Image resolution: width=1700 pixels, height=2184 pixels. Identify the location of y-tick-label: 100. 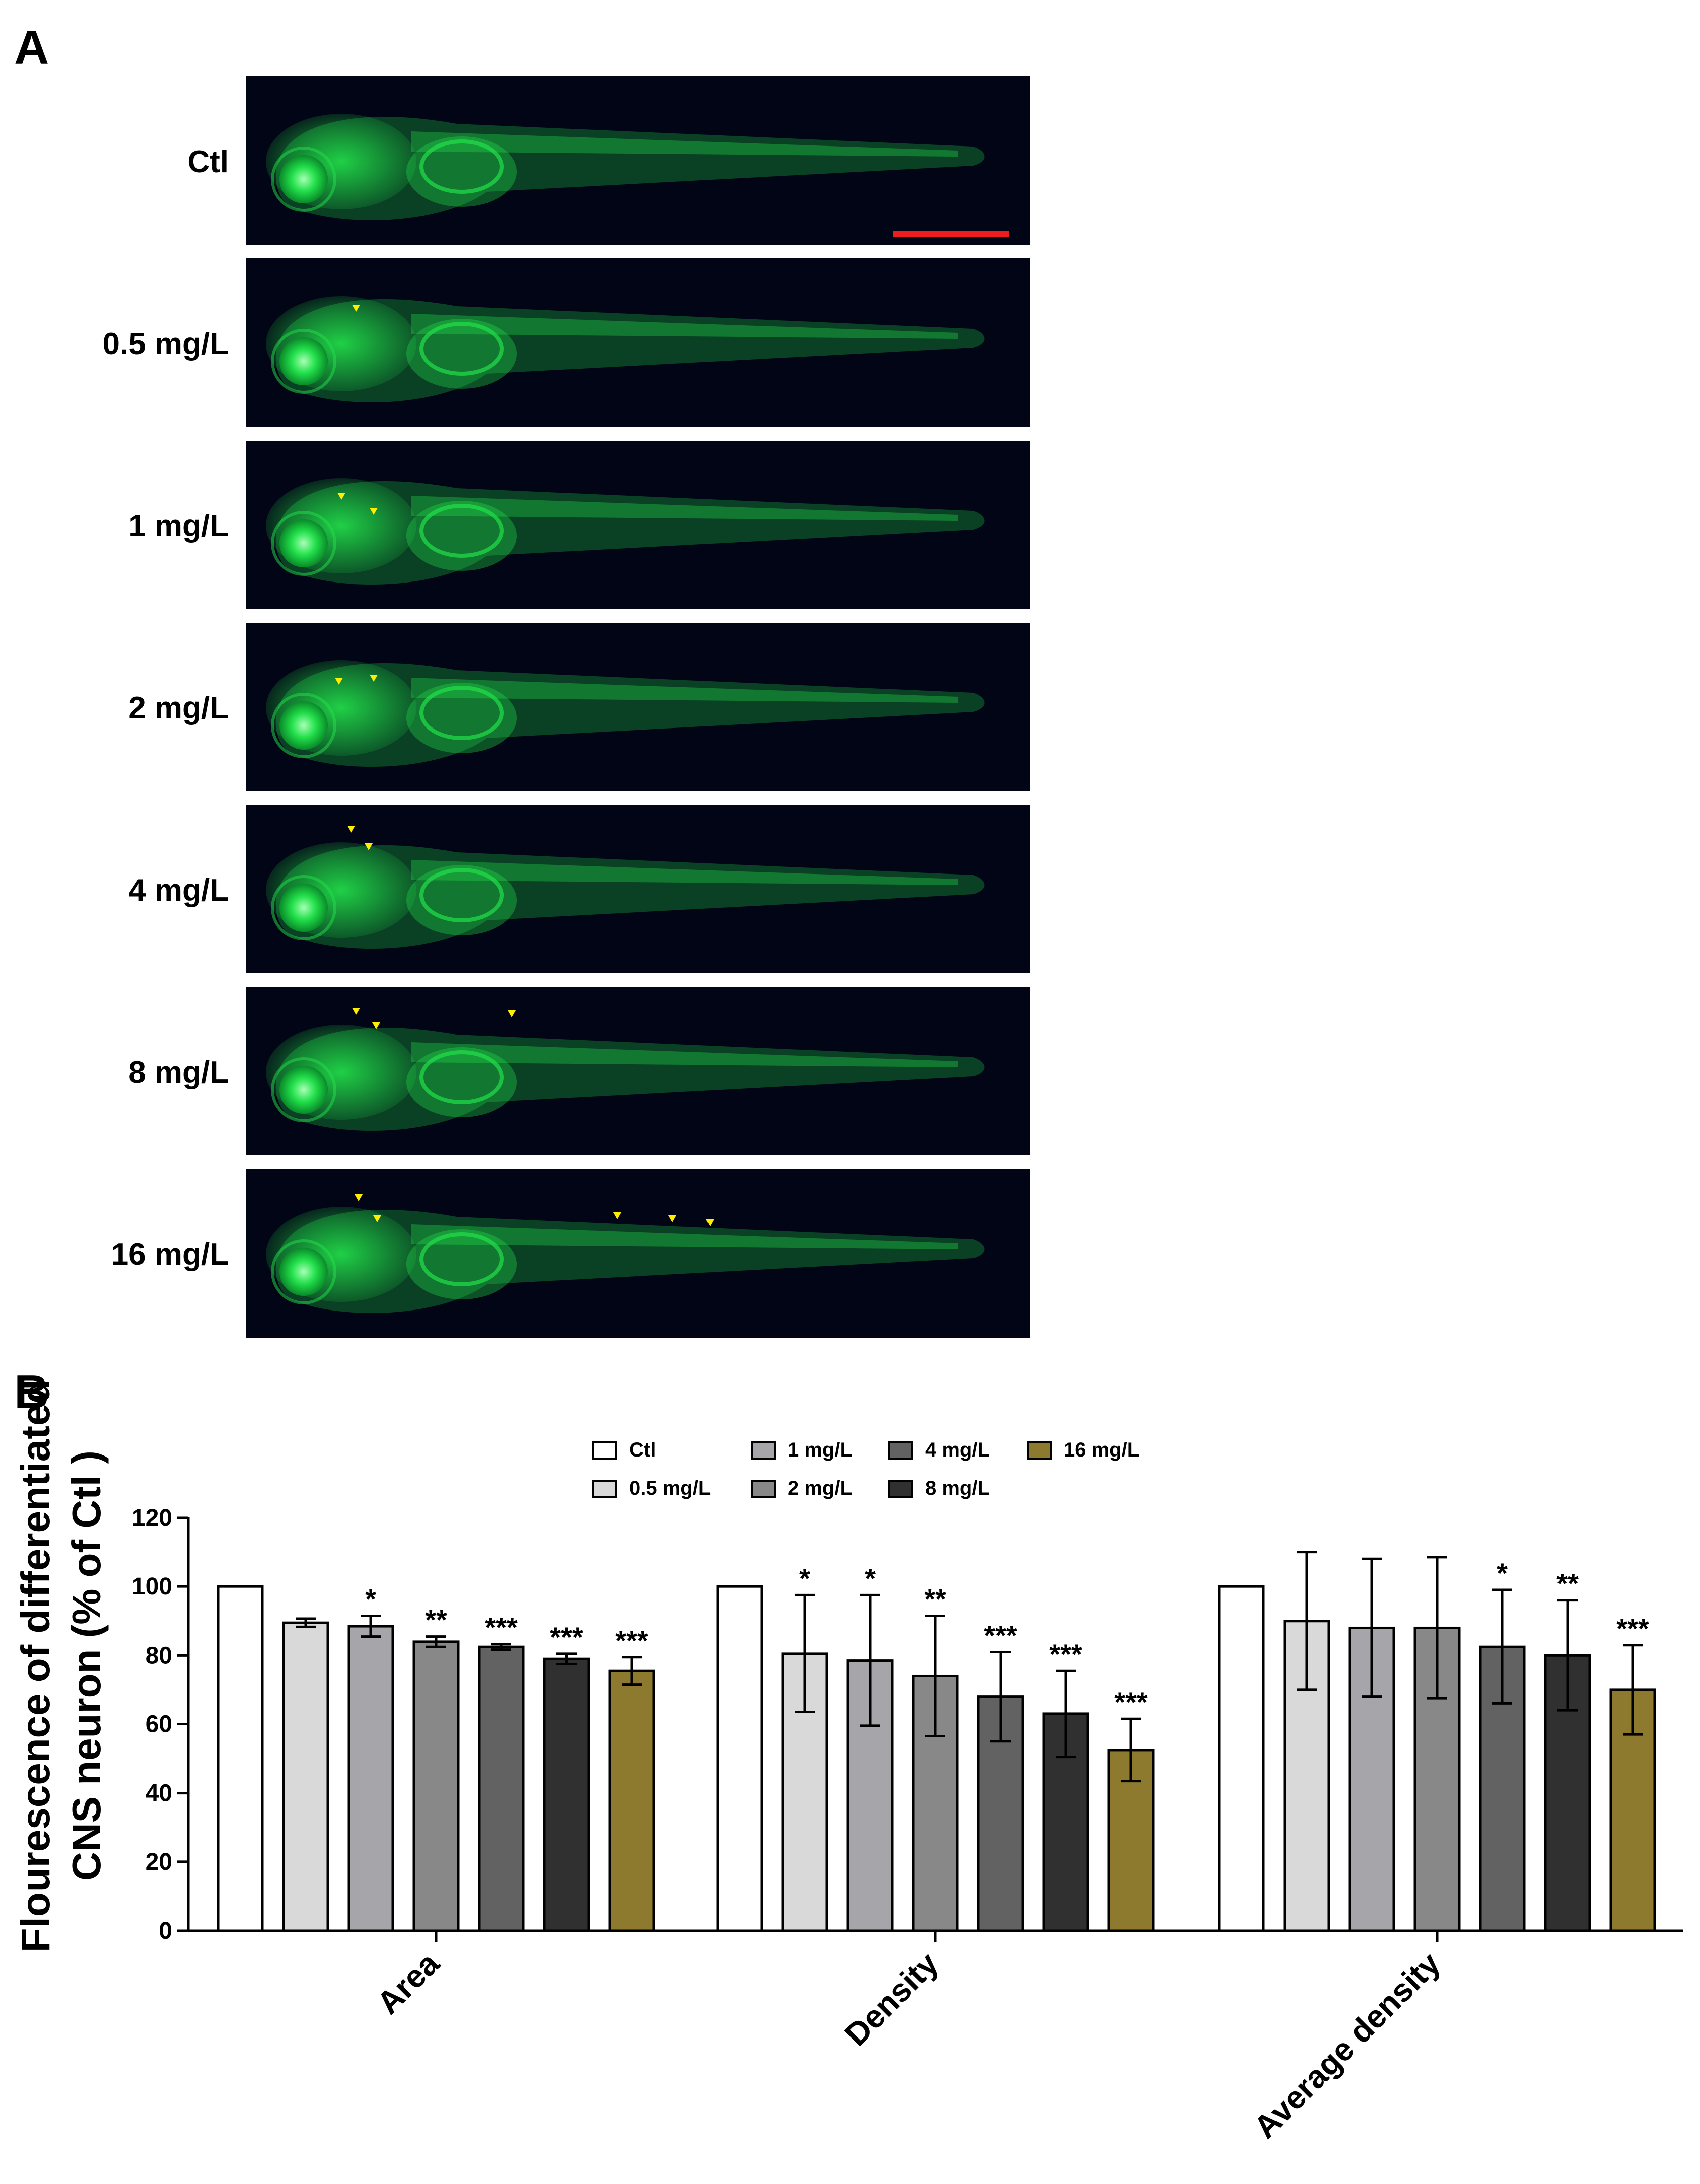
(152, 1586).